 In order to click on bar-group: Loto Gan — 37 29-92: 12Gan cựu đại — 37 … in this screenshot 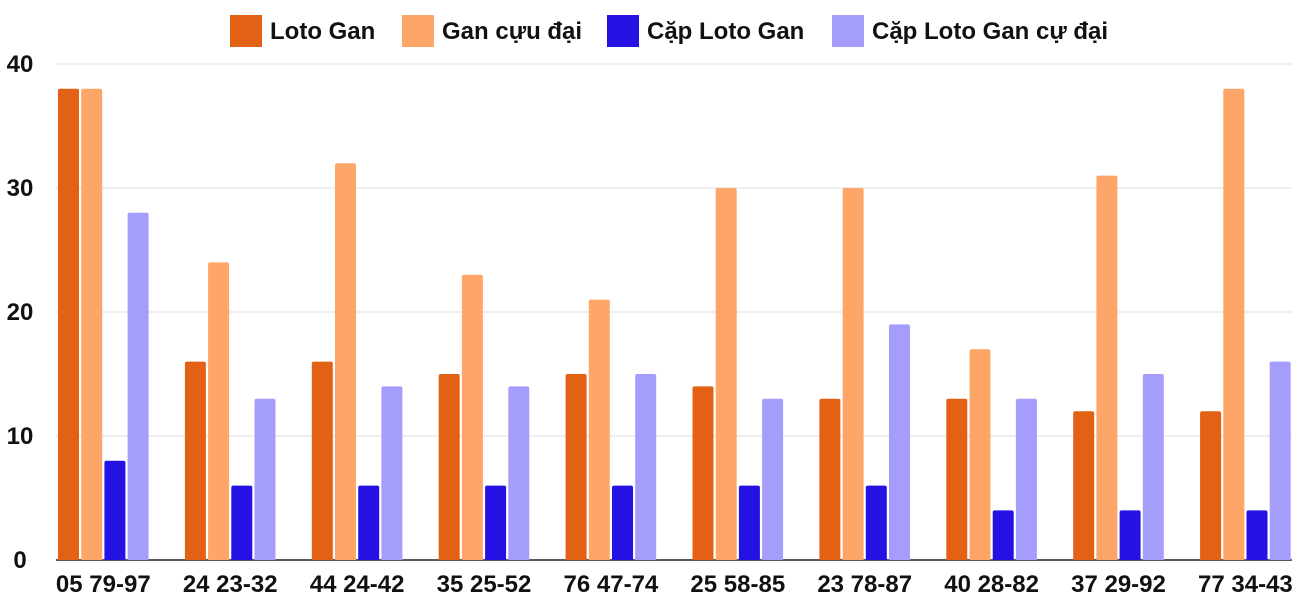, I will do `click(1118, 367)`.